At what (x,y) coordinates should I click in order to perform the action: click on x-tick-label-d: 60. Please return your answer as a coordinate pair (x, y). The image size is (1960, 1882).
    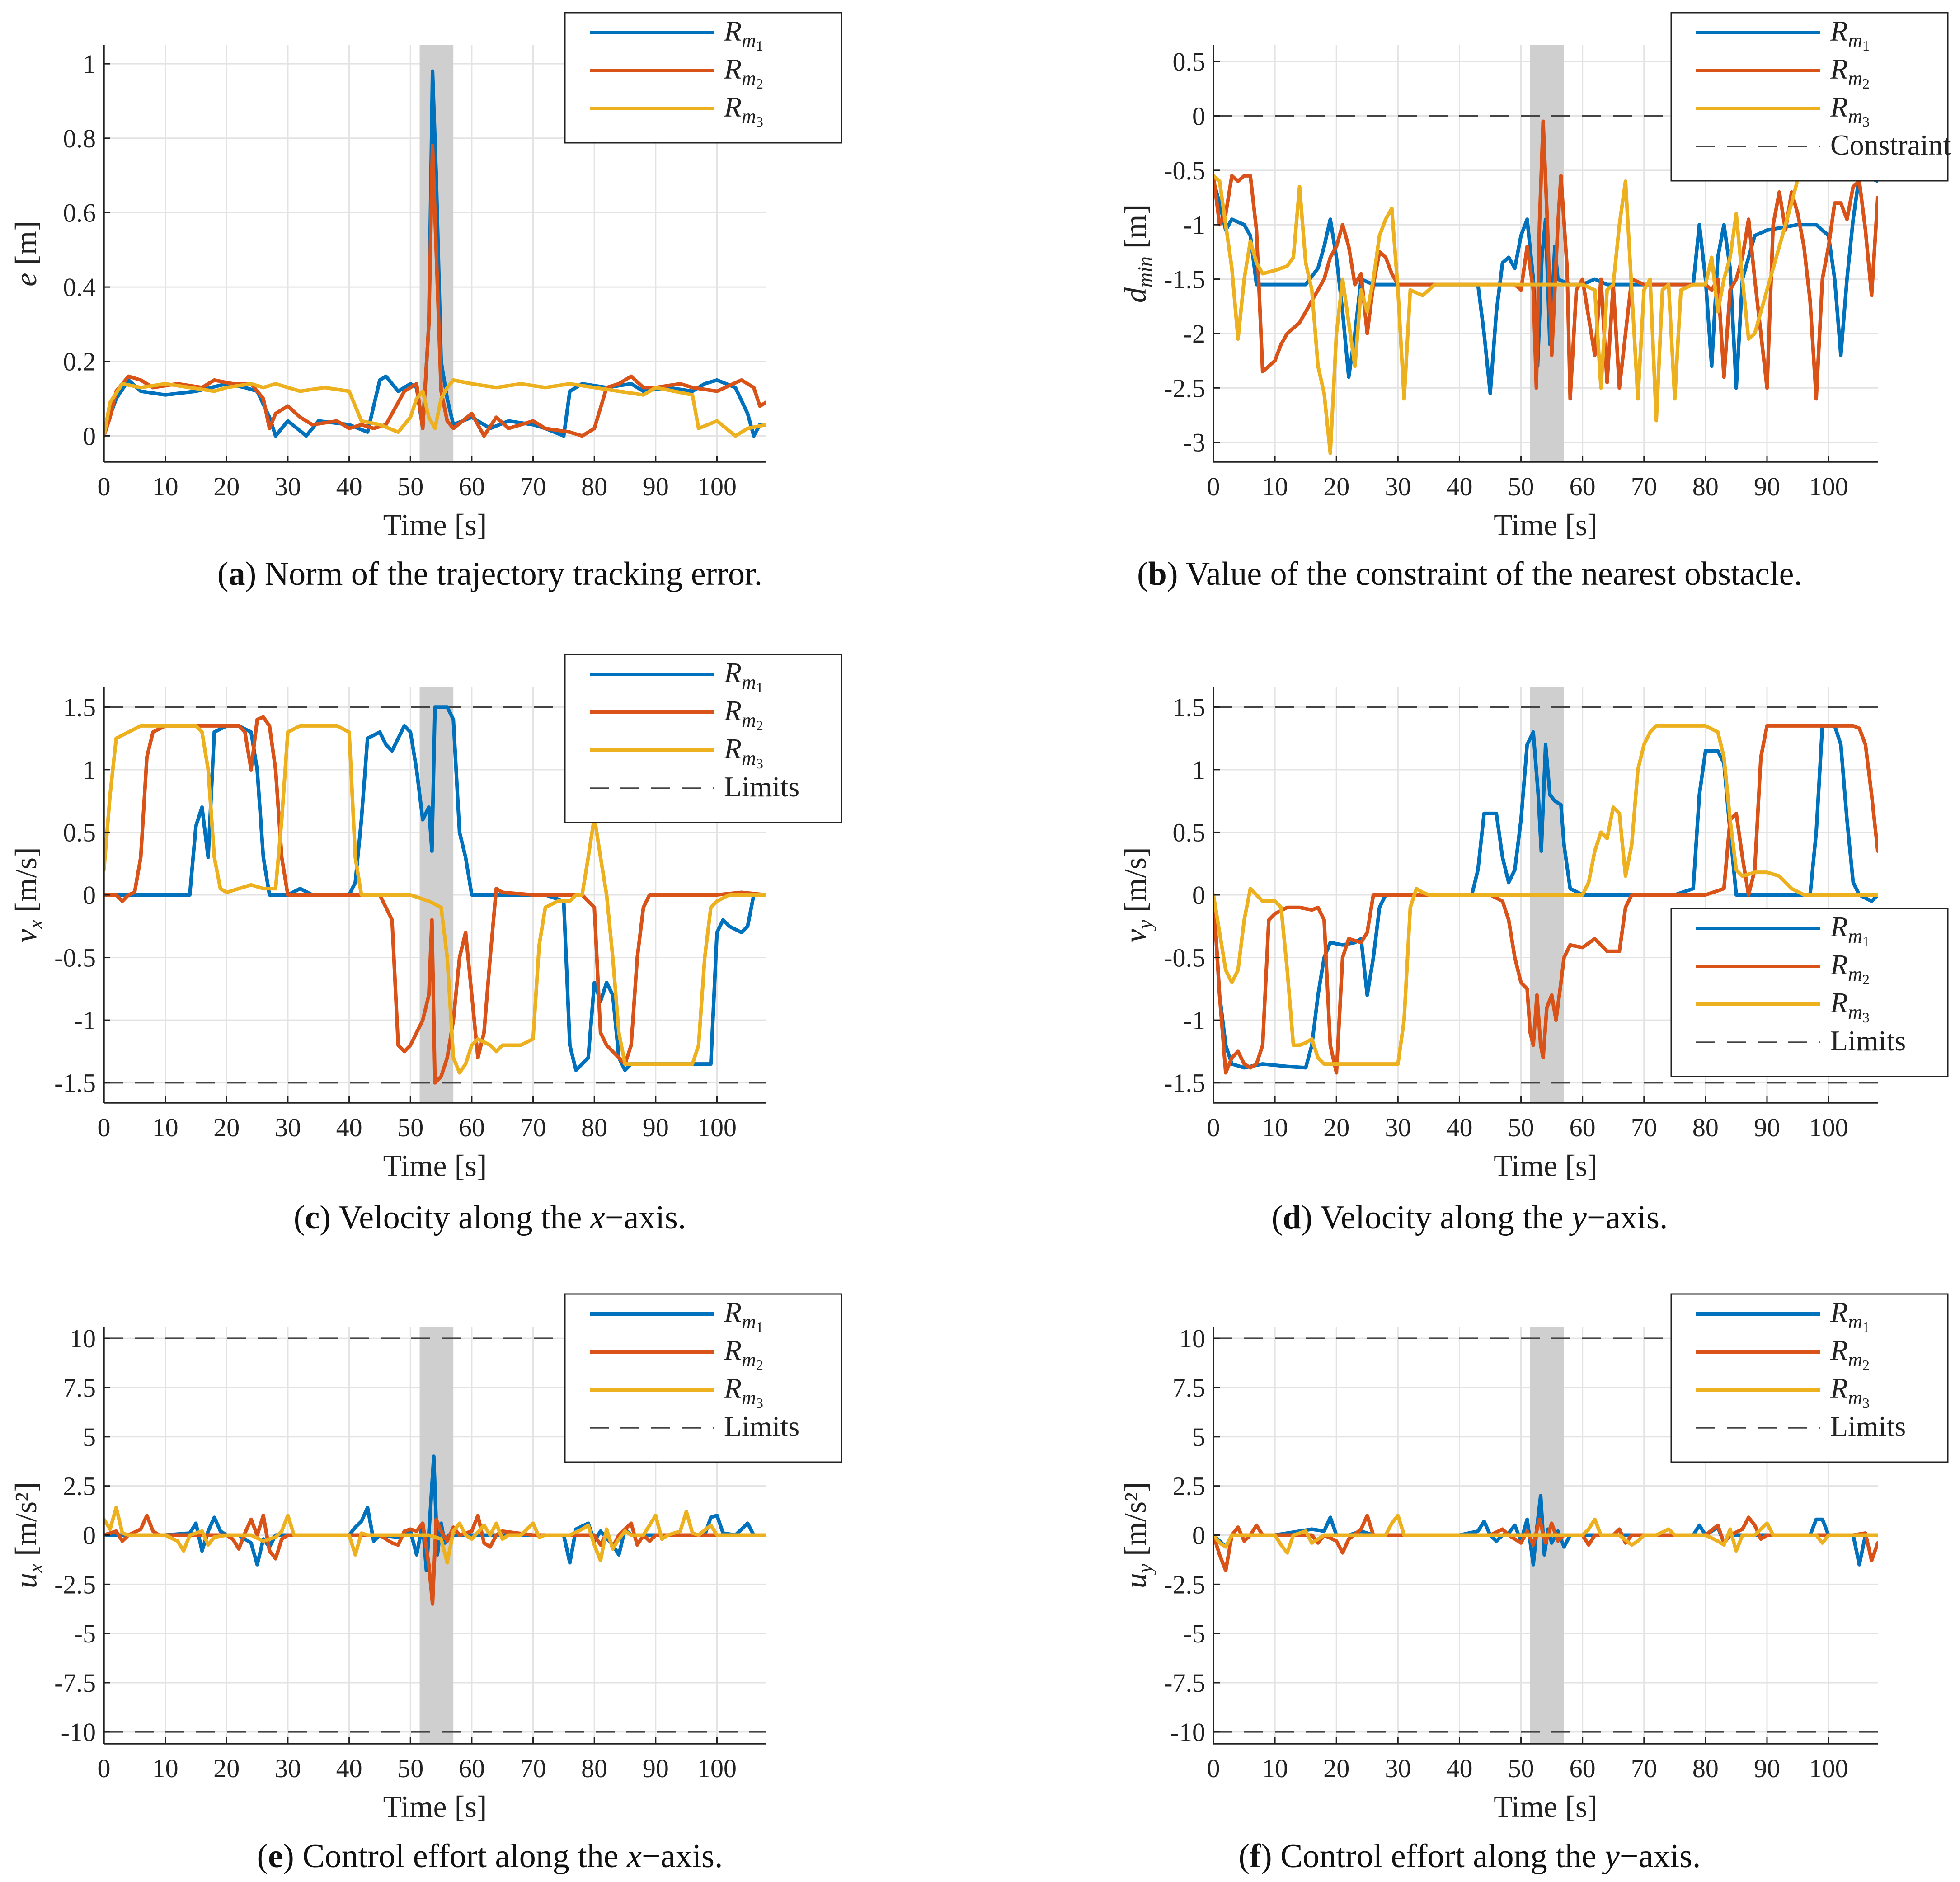
    Looking at the image, I should click on (1583, 1127).